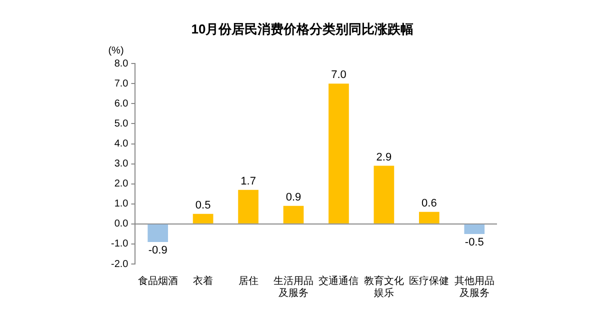 The width and height of the screenshot is (600, 310). Describe the element at coordinates (203, 205) in the screenshot. I see `data-label: 0.5` at that location.